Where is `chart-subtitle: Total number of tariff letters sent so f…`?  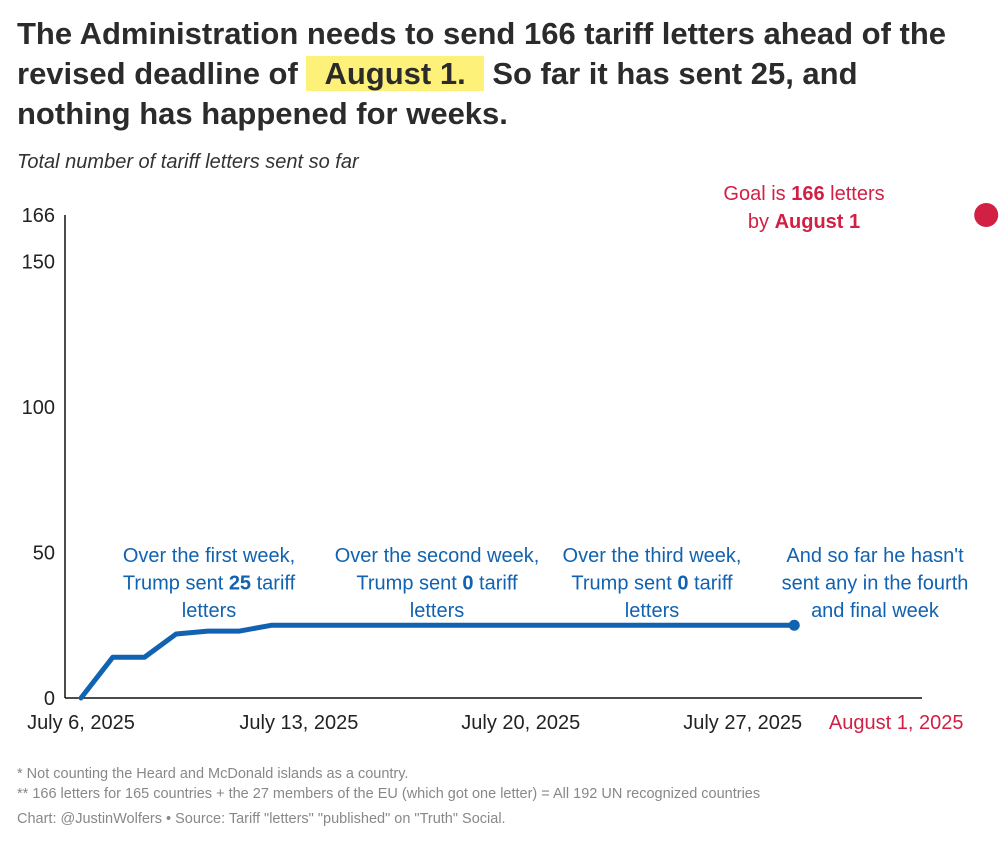
chart-subtitle: Total number of tariff letters sent so f… is located at coordinates (188, 162).